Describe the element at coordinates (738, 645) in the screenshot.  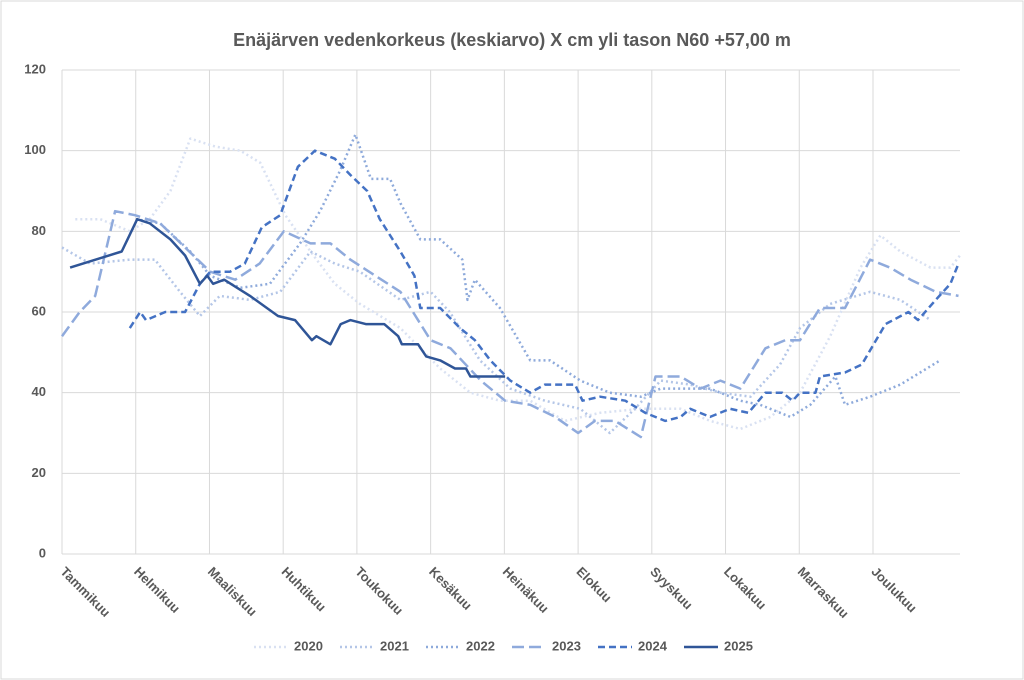
I see `legend-label: 2025` at that location.